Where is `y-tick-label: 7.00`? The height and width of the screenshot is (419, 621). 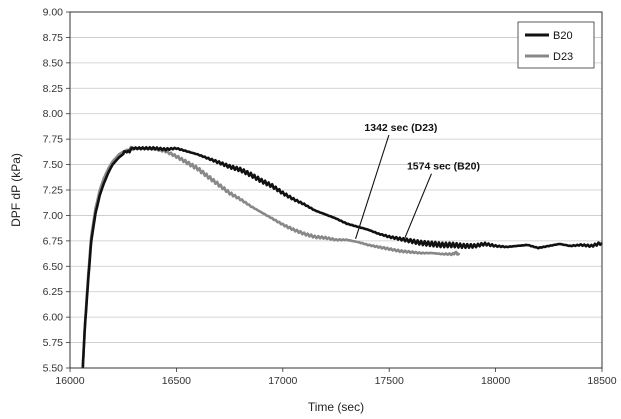 y-tick-label: 7.00 is located at coordinates (53, 216).